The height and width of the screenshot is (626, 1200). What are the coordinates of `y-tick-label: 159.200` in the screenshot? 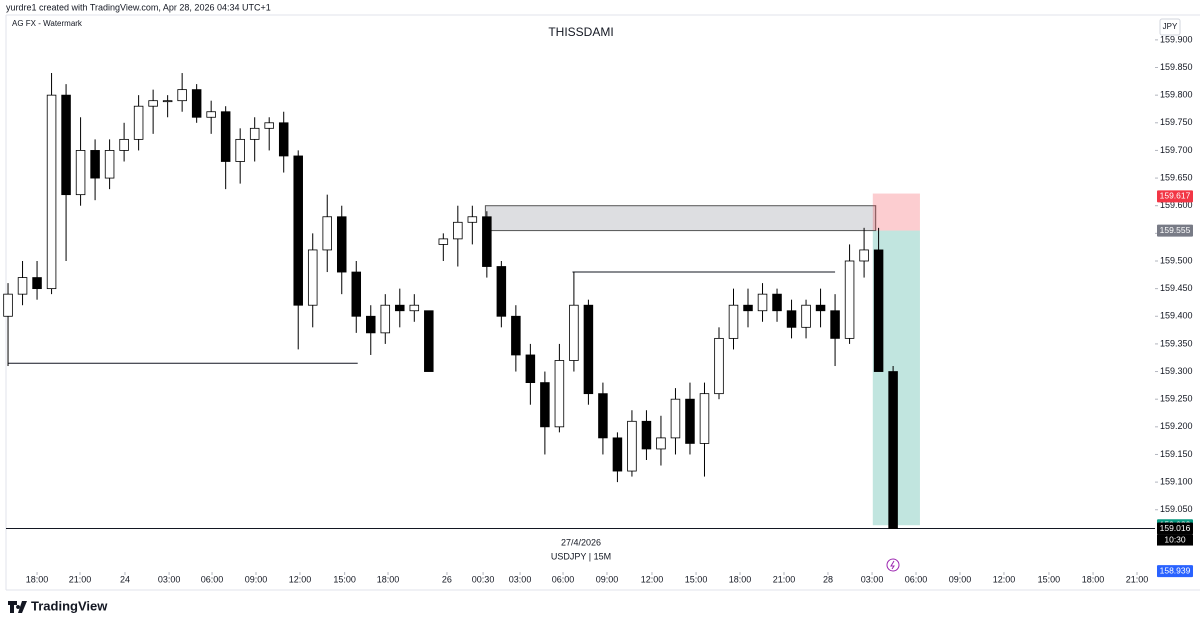 It's located at (1176, 426).